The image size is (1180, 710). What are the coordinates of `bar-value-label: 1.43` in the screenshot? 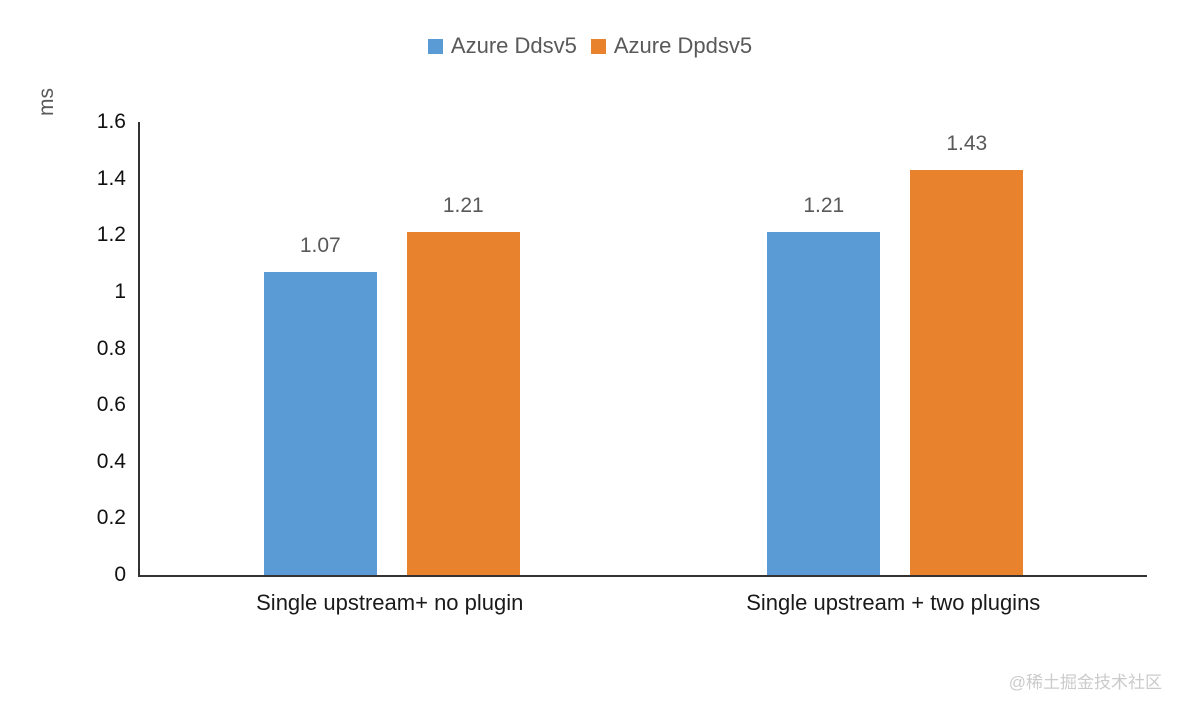 It's located at (967, 144).